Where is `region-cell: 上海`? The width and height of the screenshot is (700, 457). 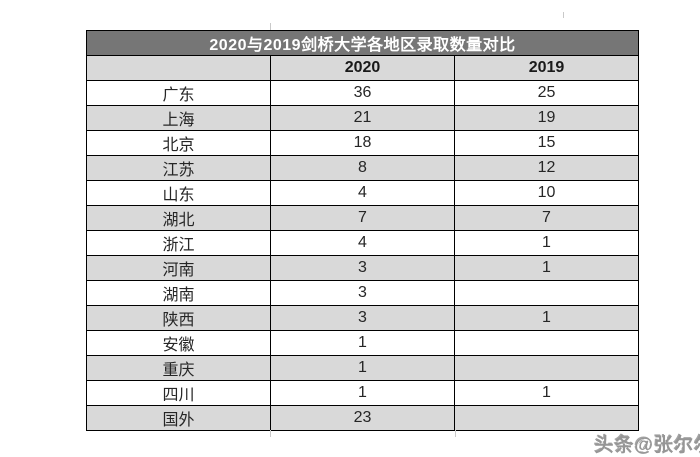 region-cell: 上海 is located at coordinates (178, 118).